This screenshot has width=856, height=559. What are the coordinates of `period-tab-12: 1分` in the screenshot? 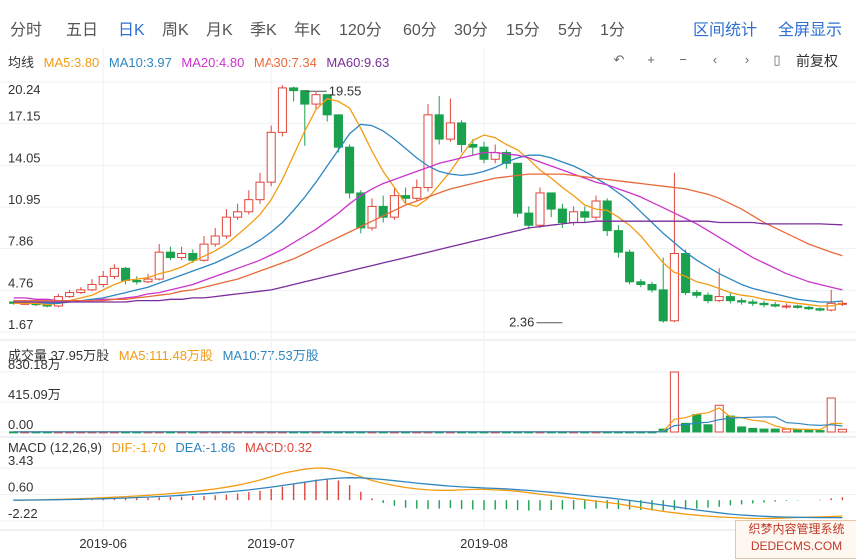 It's located at (612, 30).